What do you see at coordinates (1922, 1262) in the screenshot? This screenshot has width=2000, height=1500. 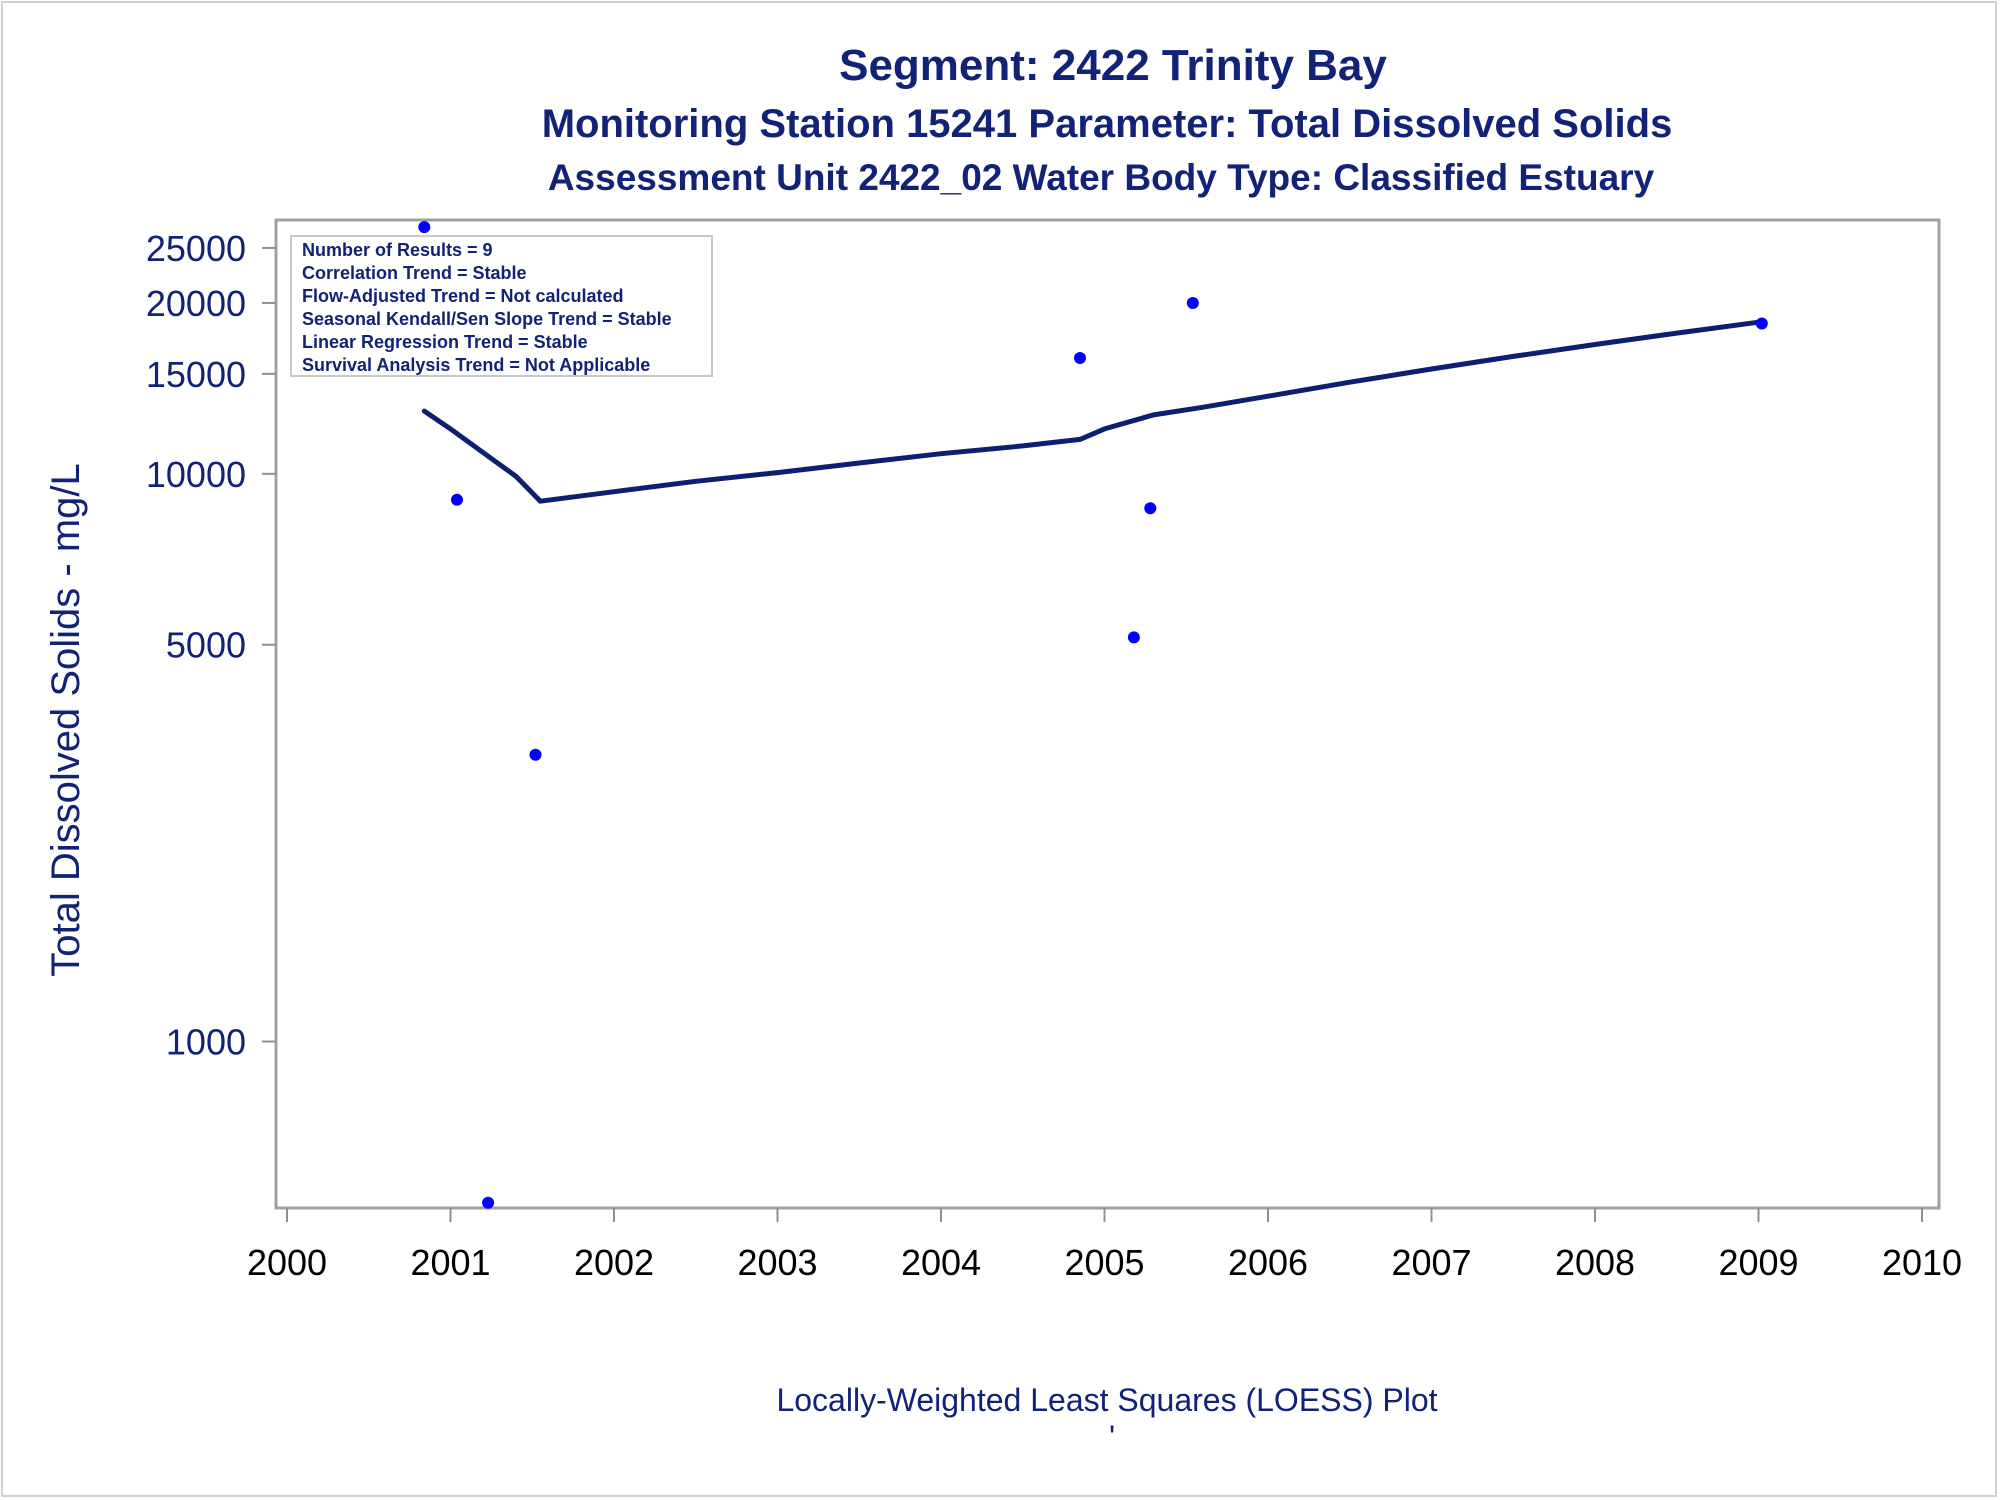 I see `x-tick-label: 2010` at bounding box center [1922, 1262].